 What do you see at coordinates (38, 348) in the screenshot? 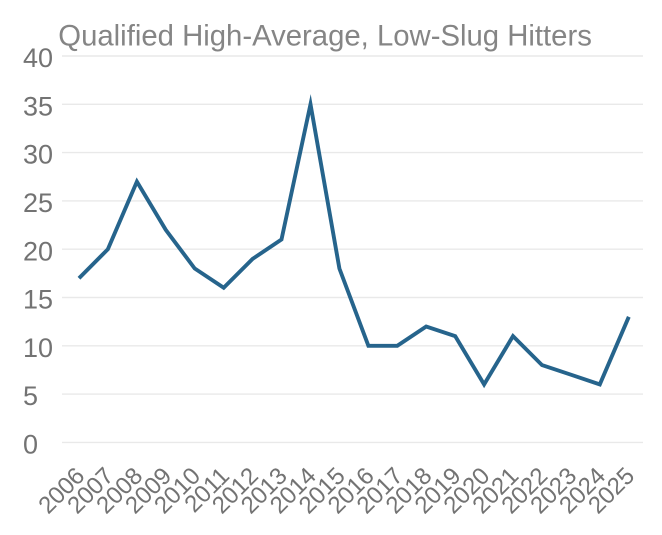
I see `svg-text: 10` at bounding box center [38, 348].